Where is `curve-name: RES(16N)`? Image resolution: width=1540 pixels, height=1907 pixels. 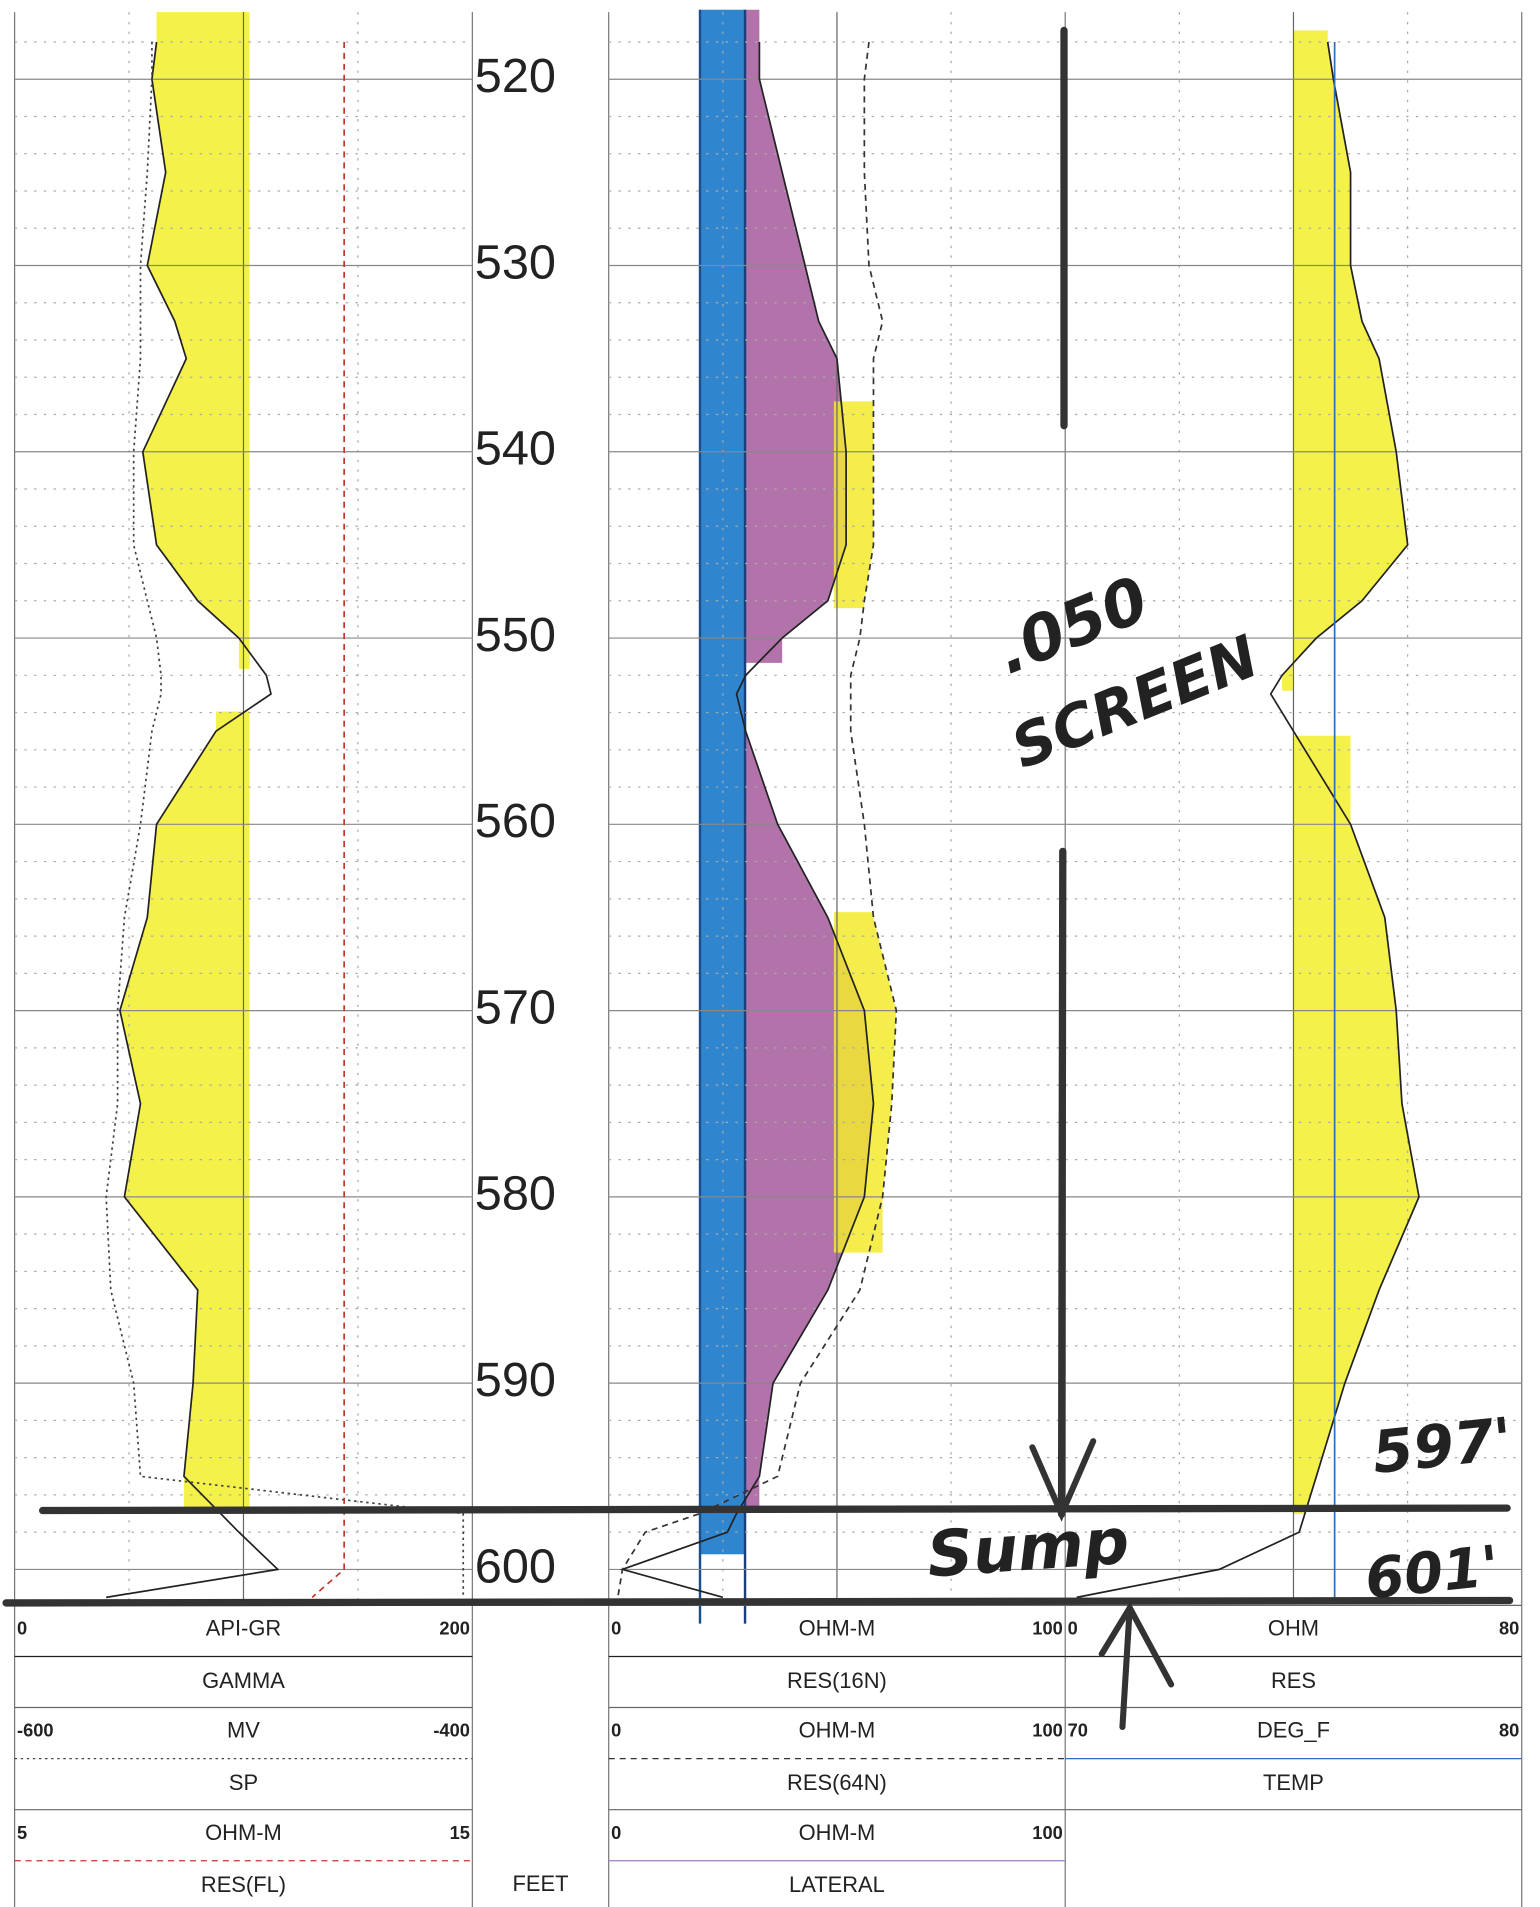
curve-name: RES(16N) is located at coordinates (837, 1680).